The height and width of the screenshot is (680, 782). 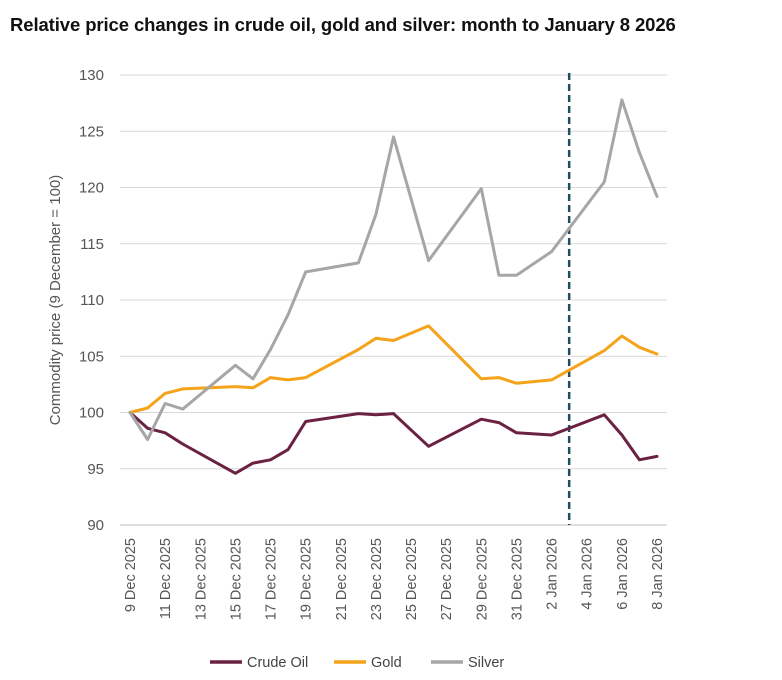 What do you see at coordinates (277, 663) in the screenshot?
I see `legend-label: Crude Oil` at bounding box center [277, 663].